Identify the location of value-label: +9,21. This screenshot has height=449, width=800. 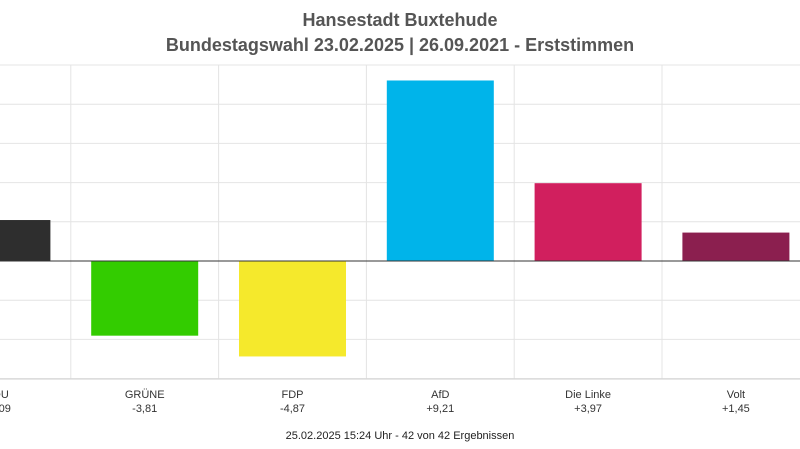
(440, 409).